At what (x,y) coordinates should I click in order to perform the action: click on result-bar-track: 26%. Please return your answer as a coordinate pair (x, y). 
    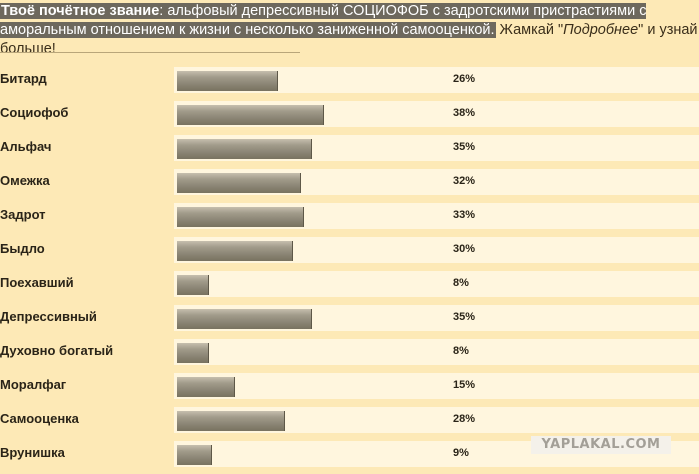
    Looking at the image, I should click on (436, 80).